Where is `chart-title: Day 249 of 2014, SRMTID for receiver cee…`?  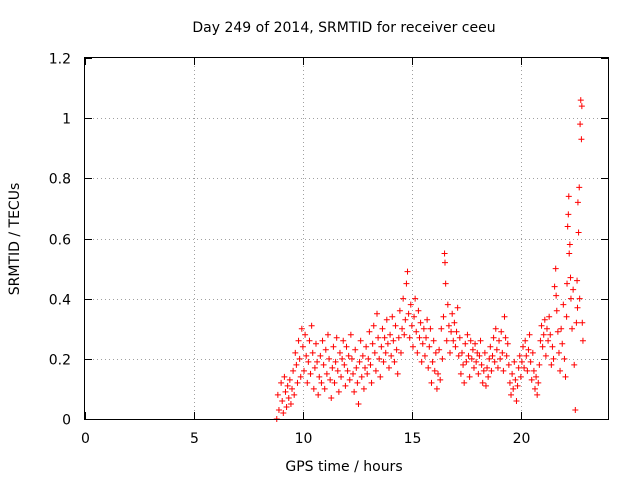 chart-title: Day 249 of 2014, SRMTID for receiver cee… is located at coordinates (343, 28).